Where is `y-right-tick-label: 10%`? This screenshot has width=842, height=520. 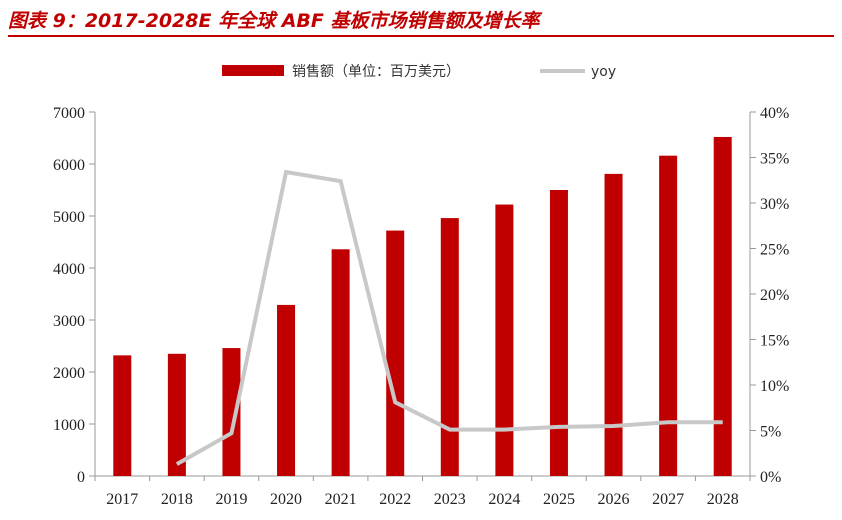
y-right-tick-label: 10% is located at coordinates (774, 386).